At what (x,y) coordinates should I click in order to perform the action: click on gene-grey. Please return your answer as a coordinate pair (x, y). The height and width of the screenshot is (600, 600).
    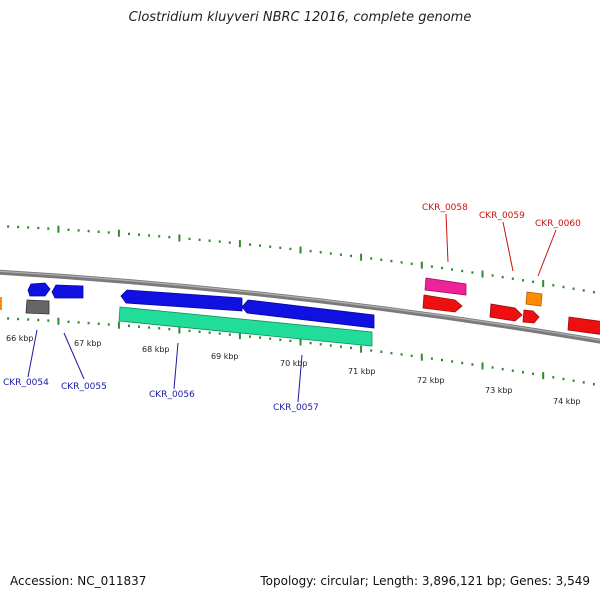
    Looking at the image, I should click on (37, 307).